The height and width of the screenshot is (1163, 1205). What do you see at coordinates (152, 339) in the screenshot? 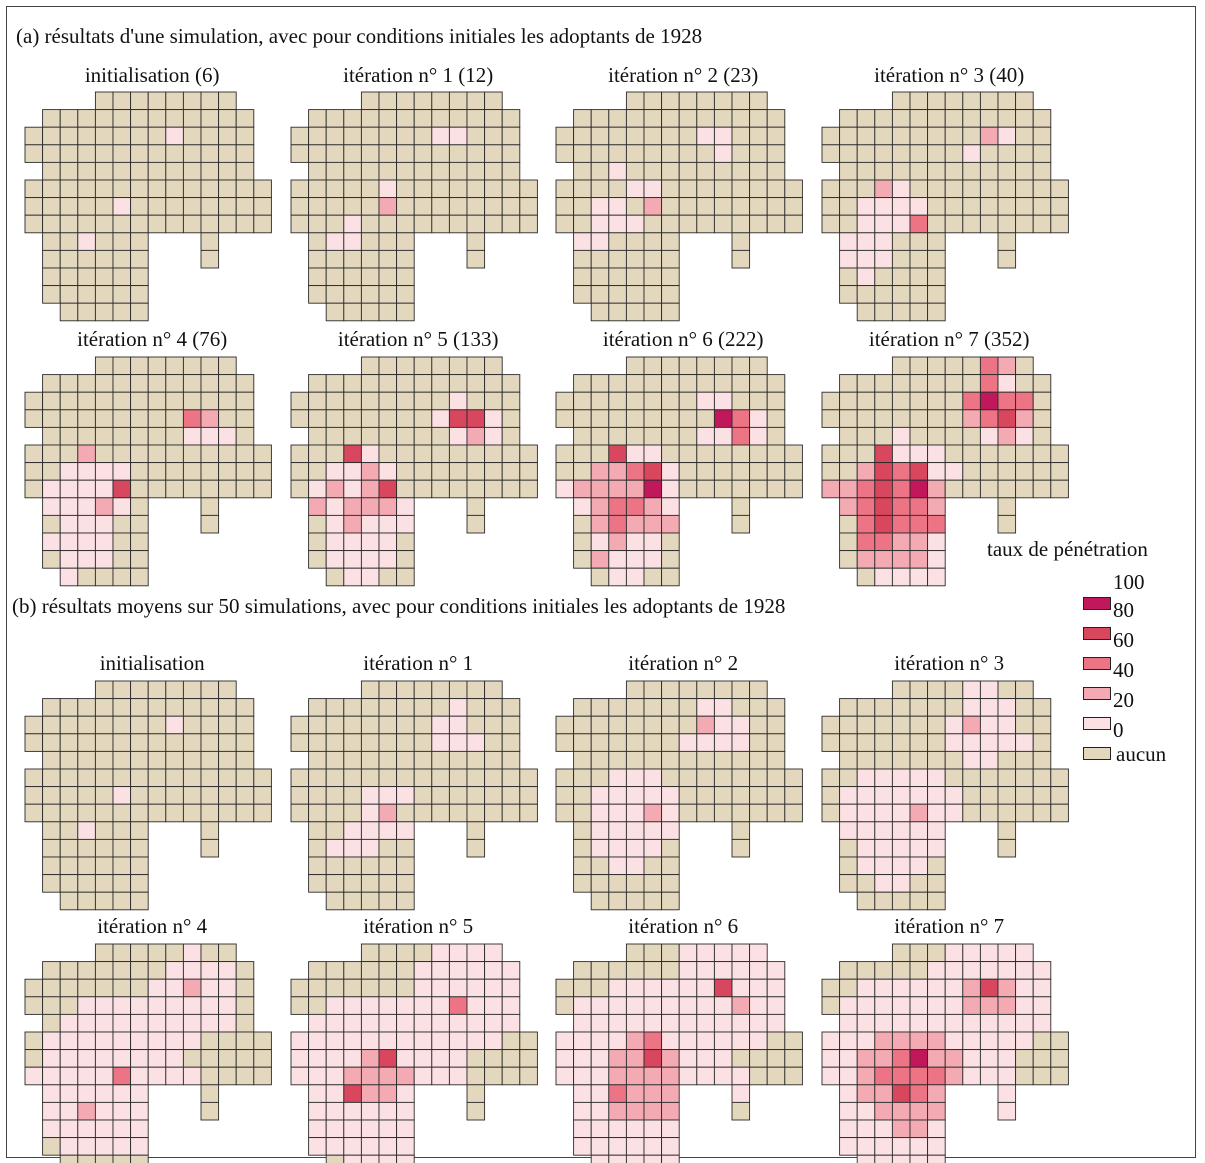
I see `panel-title-1-0: itération n° 4 (76)` at bounding box center [152, 339].